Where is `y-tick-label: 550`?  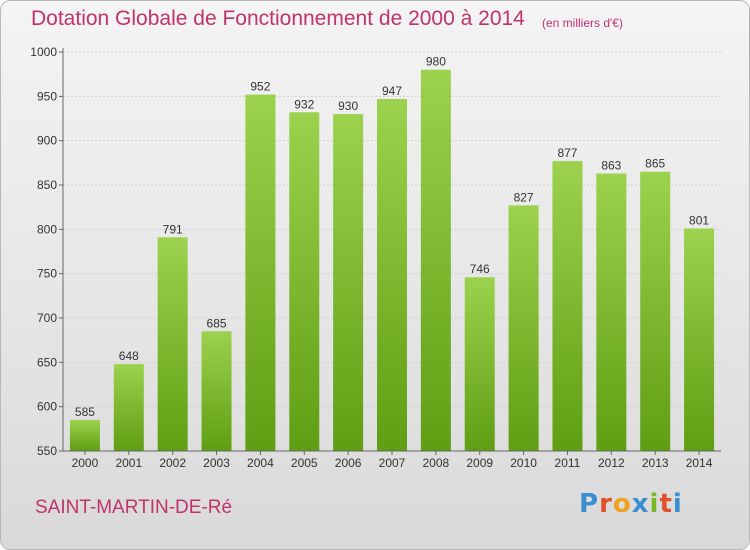
y-tick-label: 550 is located at coordinates (47, 451).